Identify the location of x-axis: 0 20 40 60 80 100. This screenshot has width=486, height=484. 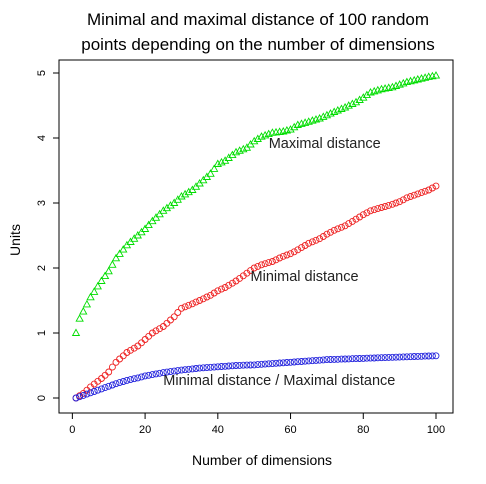
(257, 424).